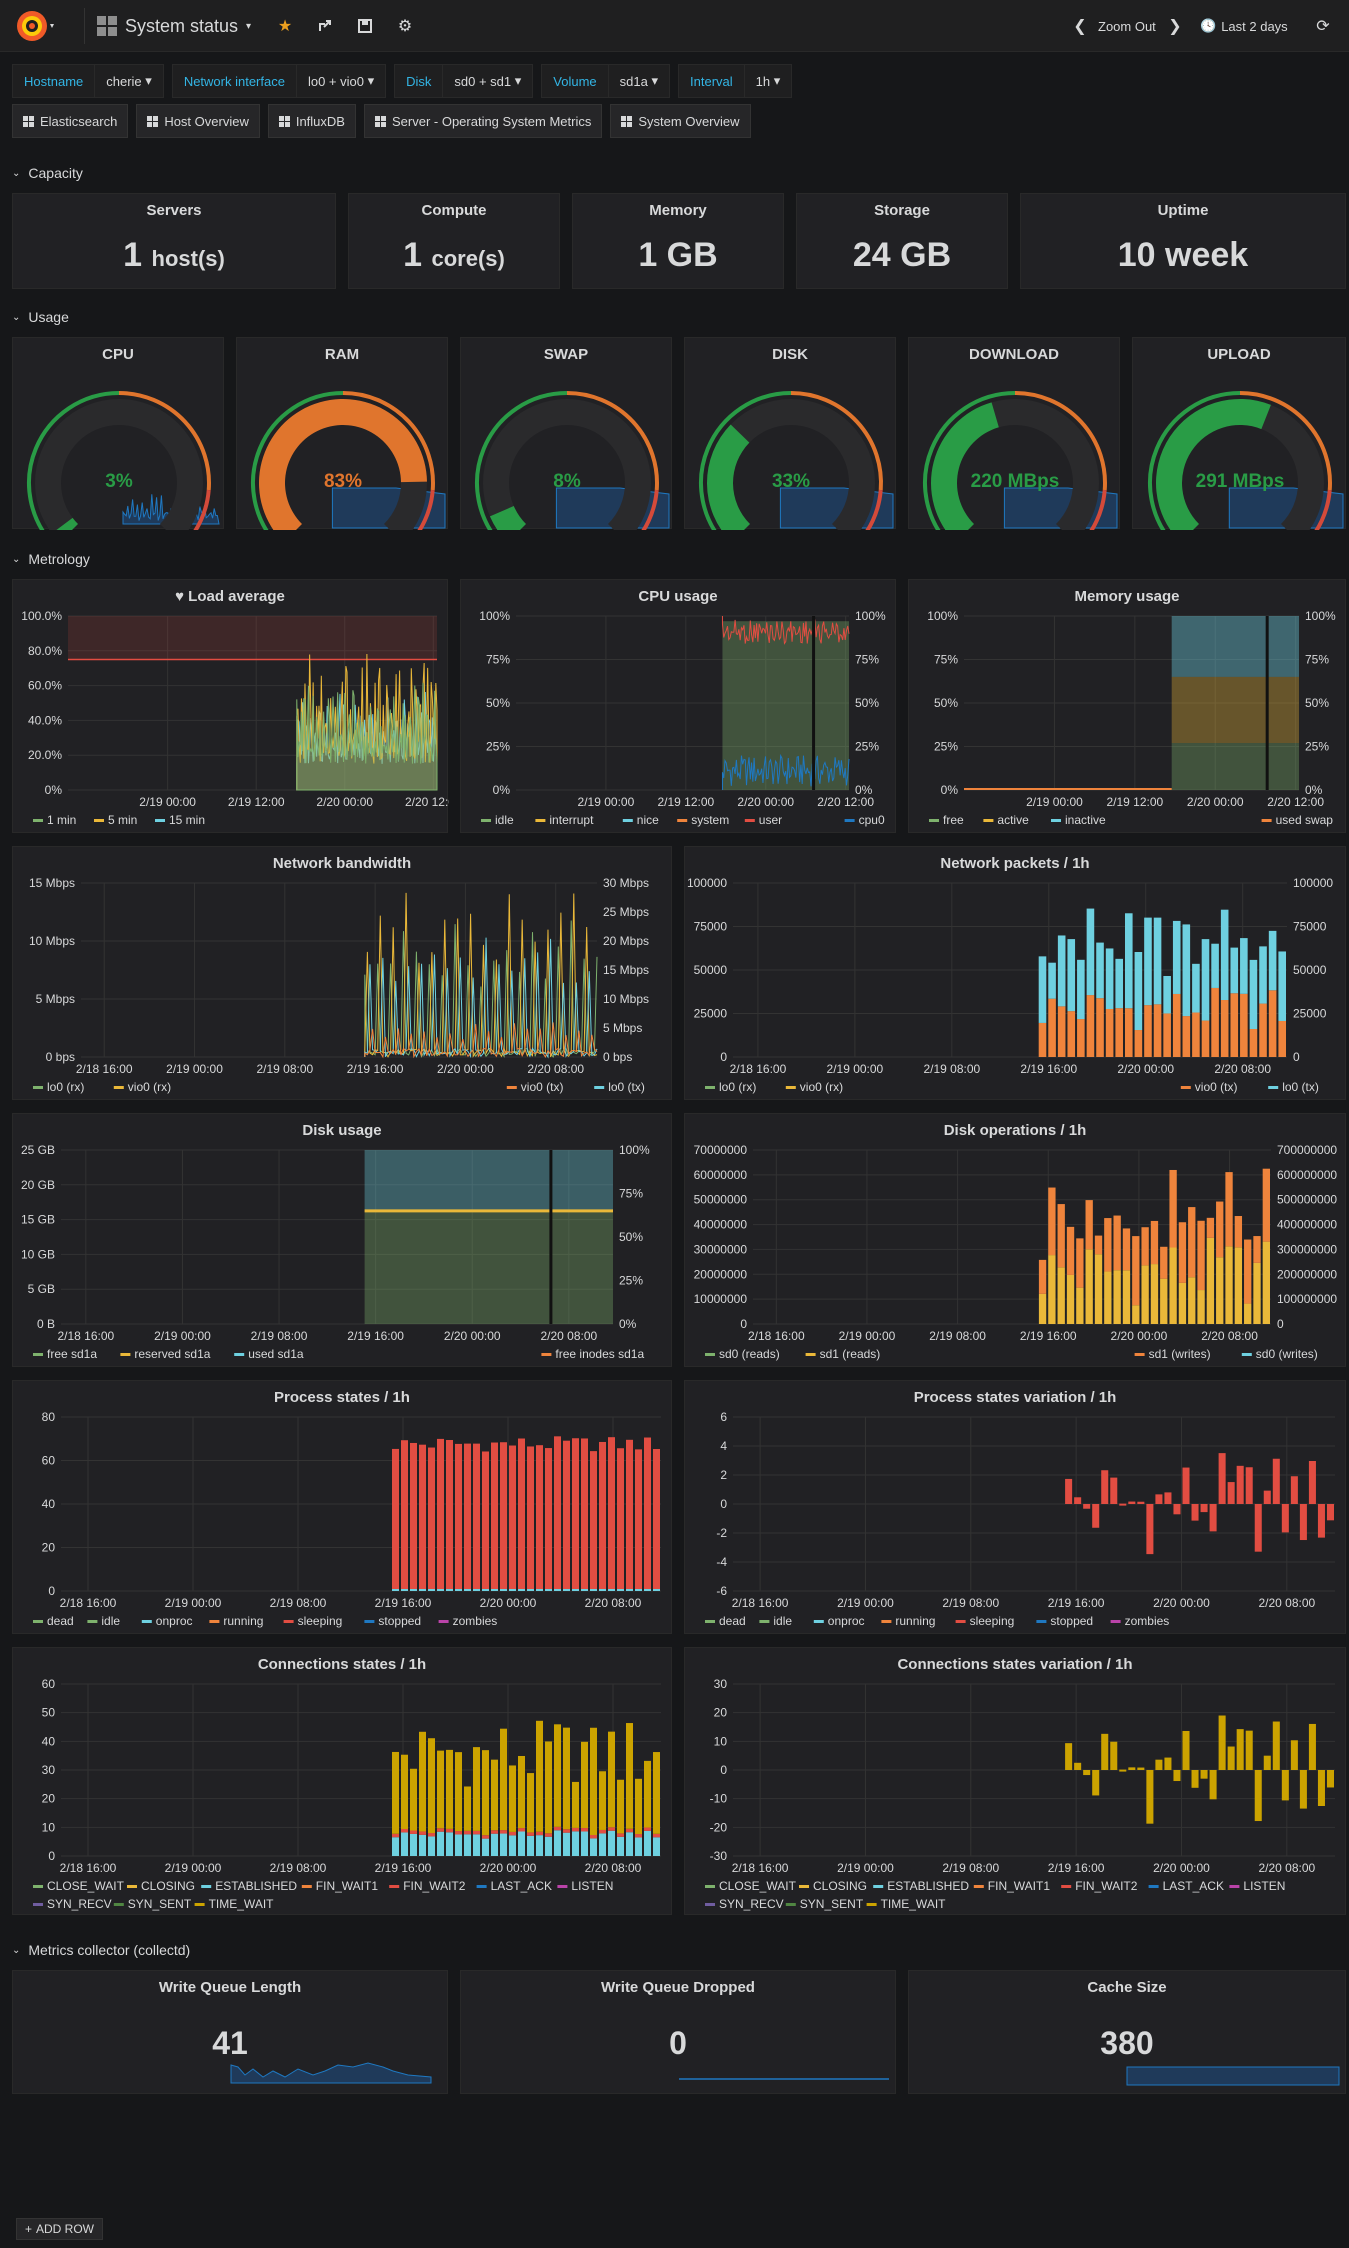  I want to click on legend-item: user, so click(770, 820).